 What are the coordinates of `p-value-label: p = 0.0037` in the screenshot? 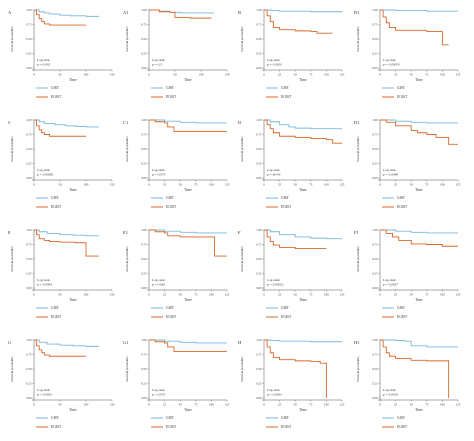 It's located at (390, 285).